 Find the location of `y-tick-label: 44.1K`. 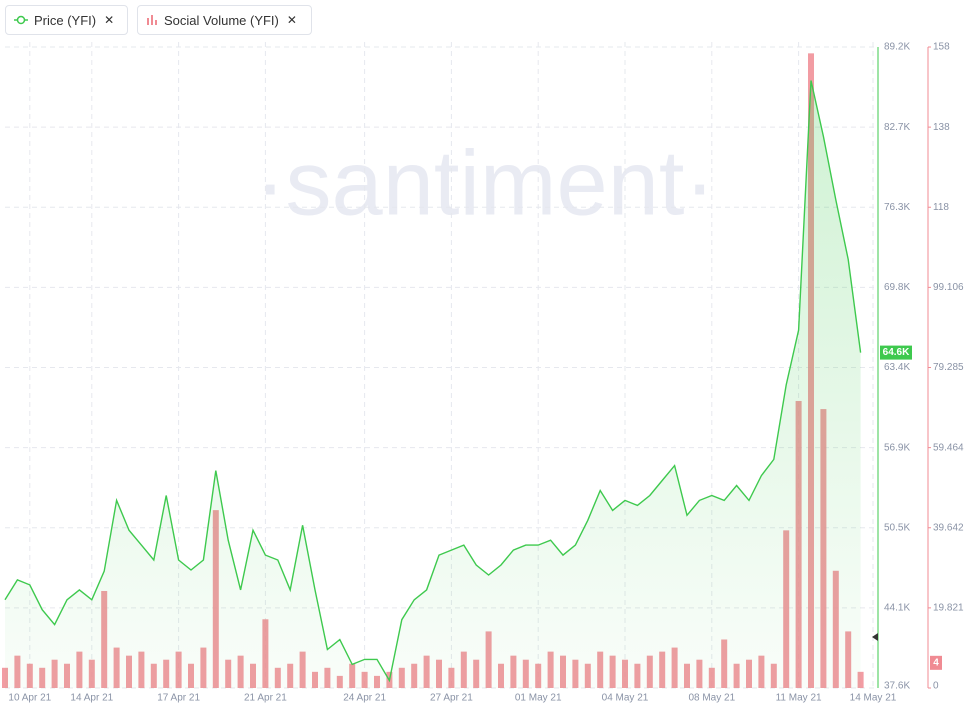

y-tick-label: 44.1K is located at coordinates (897, 608).